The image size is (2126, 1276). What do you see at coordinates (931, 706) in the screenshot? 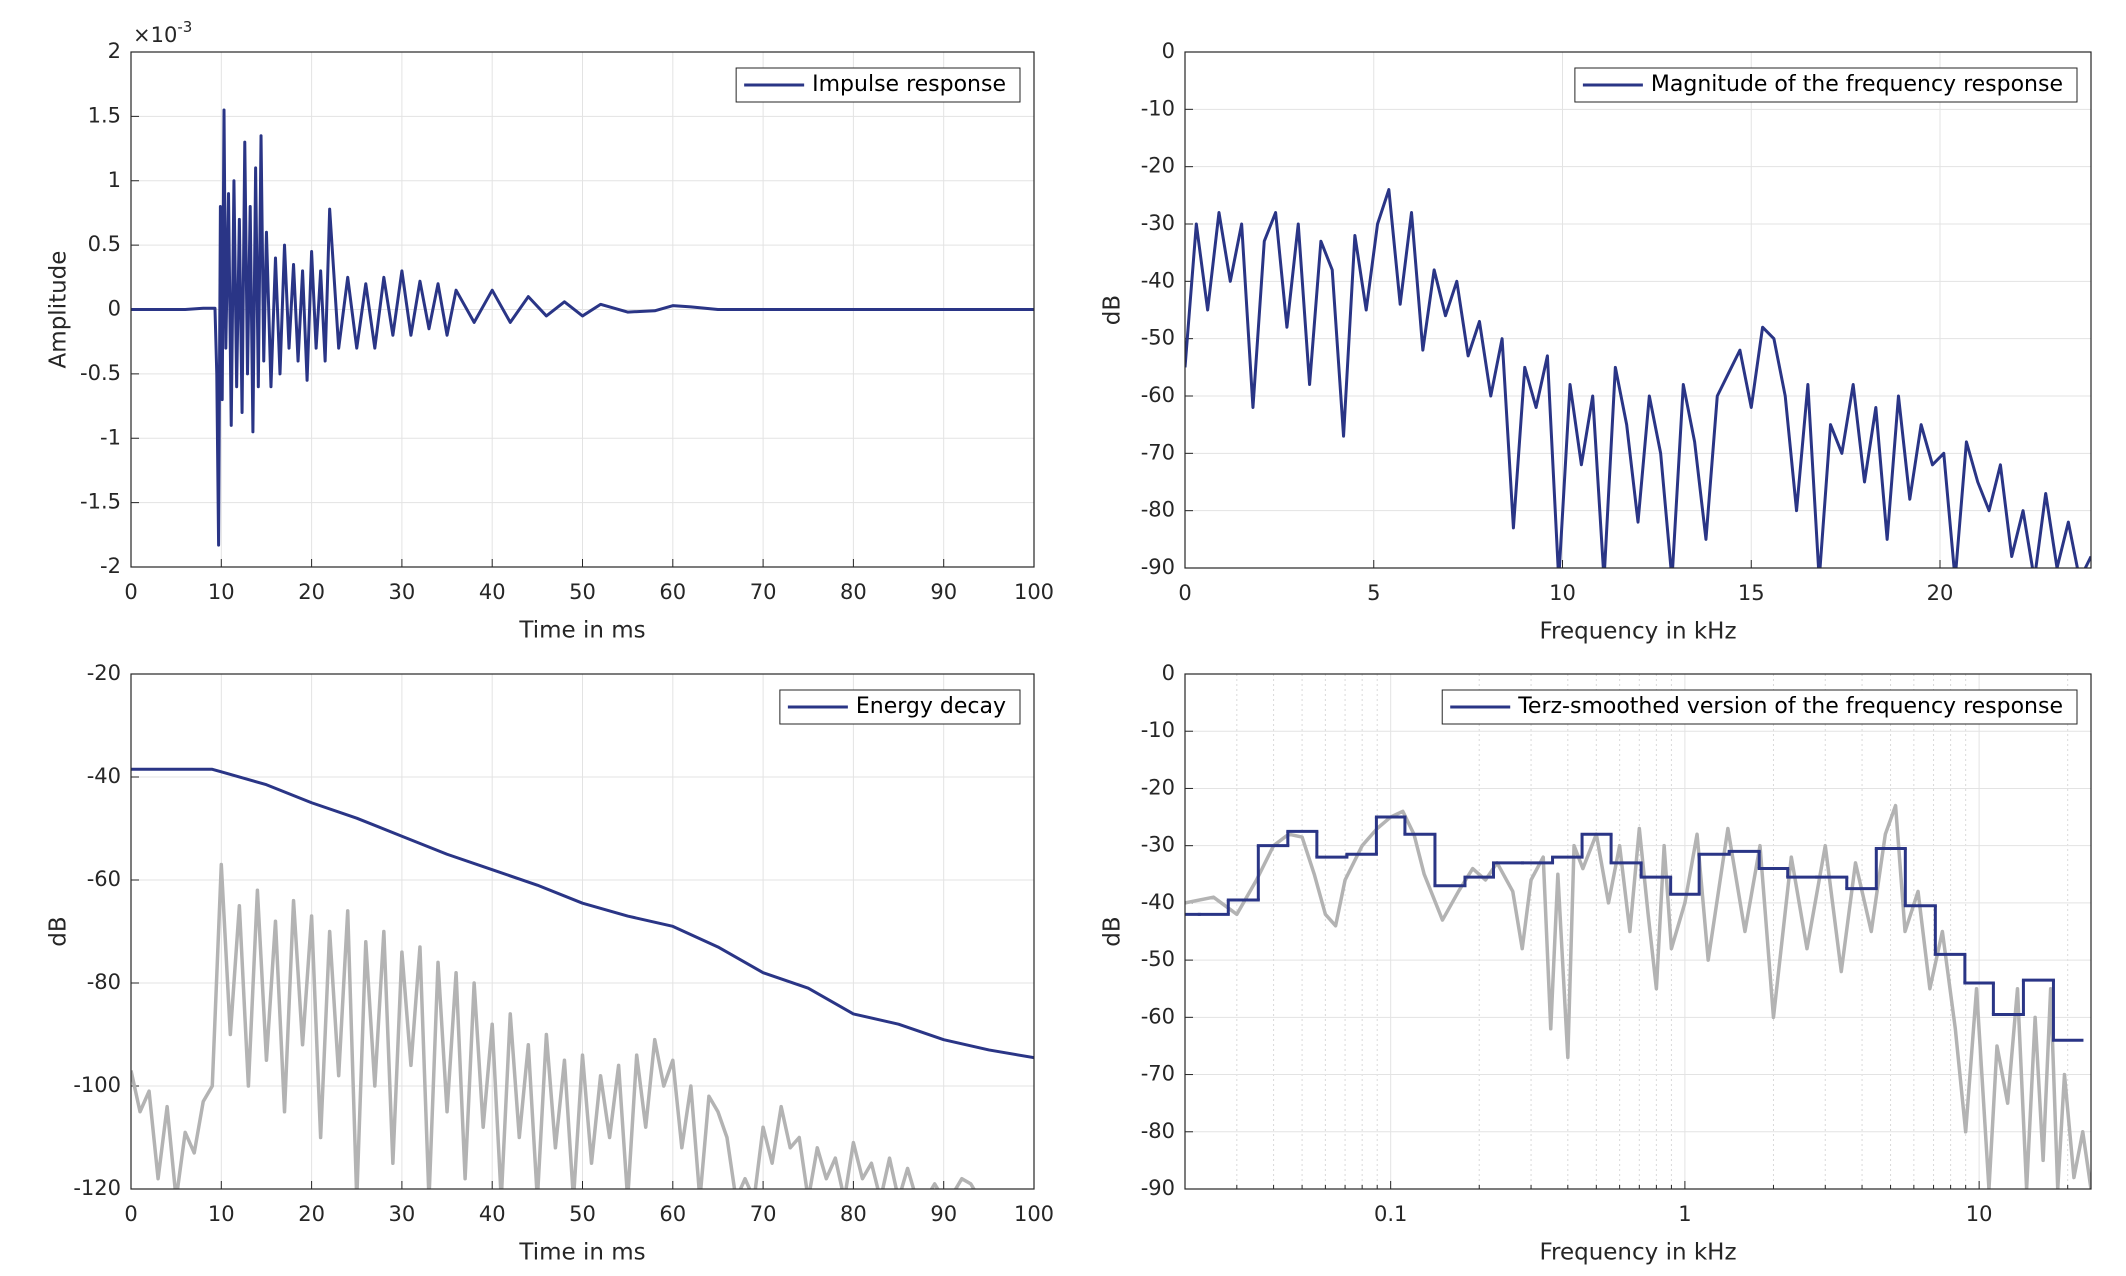
I see `legend-label: Energy decay` at bounding box center [931, 706].